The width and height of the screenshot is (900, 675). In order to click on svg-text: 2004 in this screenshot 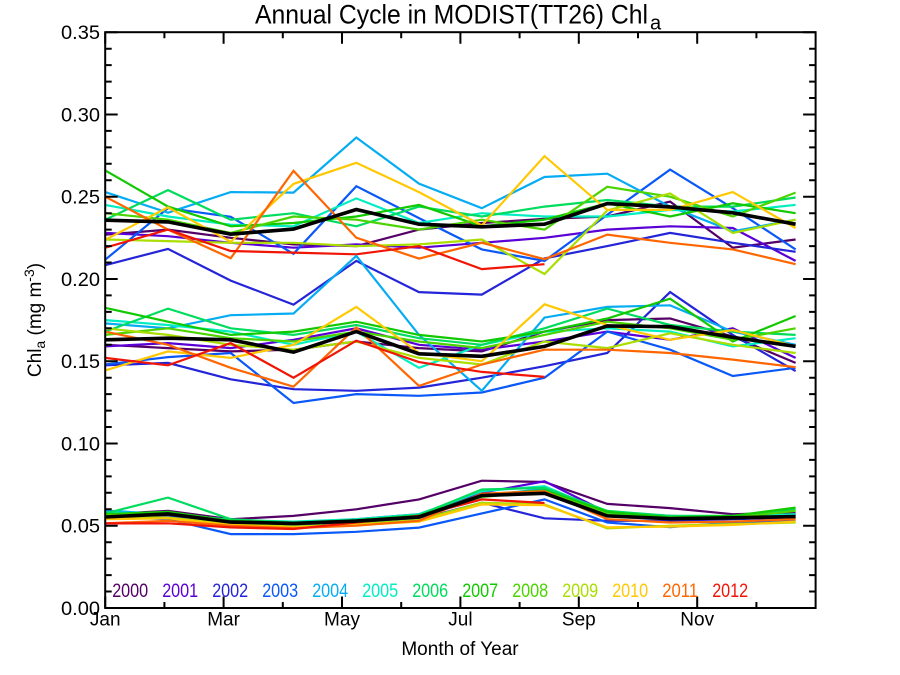, I will do `click(330, 591)`.